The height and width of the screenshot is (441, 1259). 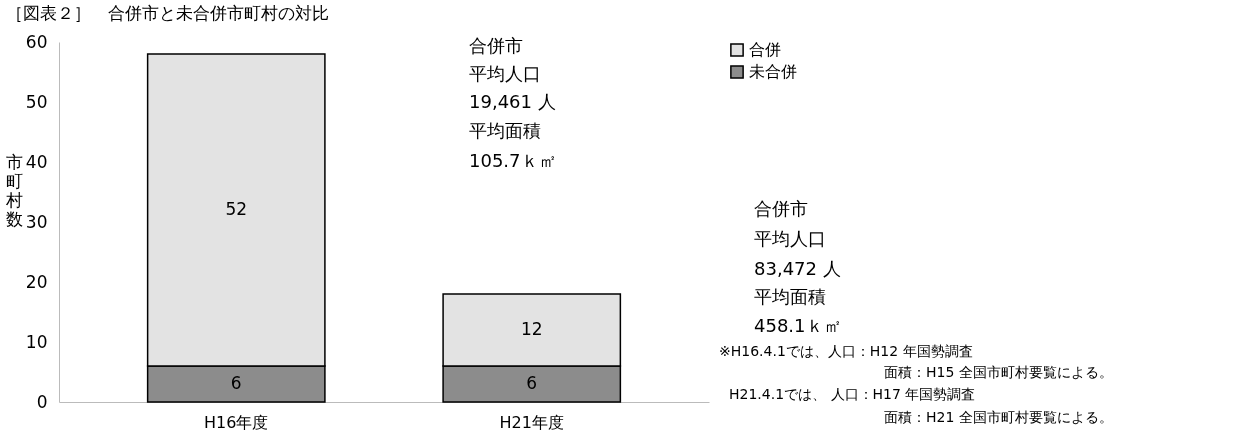 I want to click on x-tick-label: H16年度, so click(x=236, y=422).